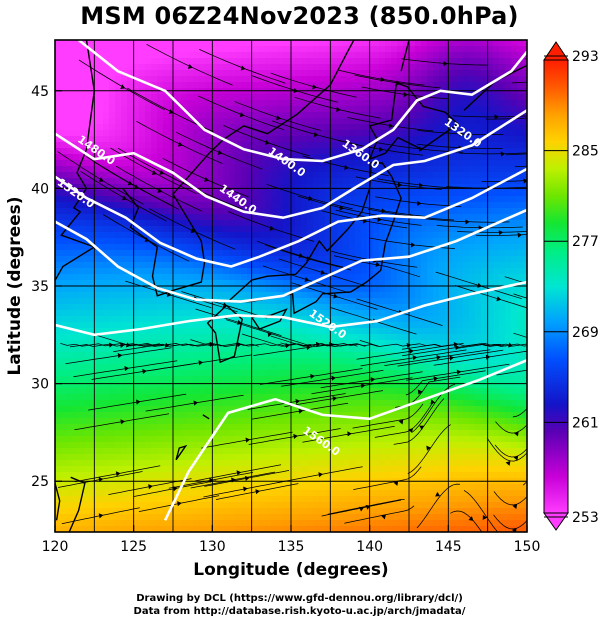  Describe the element at coordinates (585, 57) in the screenshot. I see `colorbar-tick-label: 293` at that location.